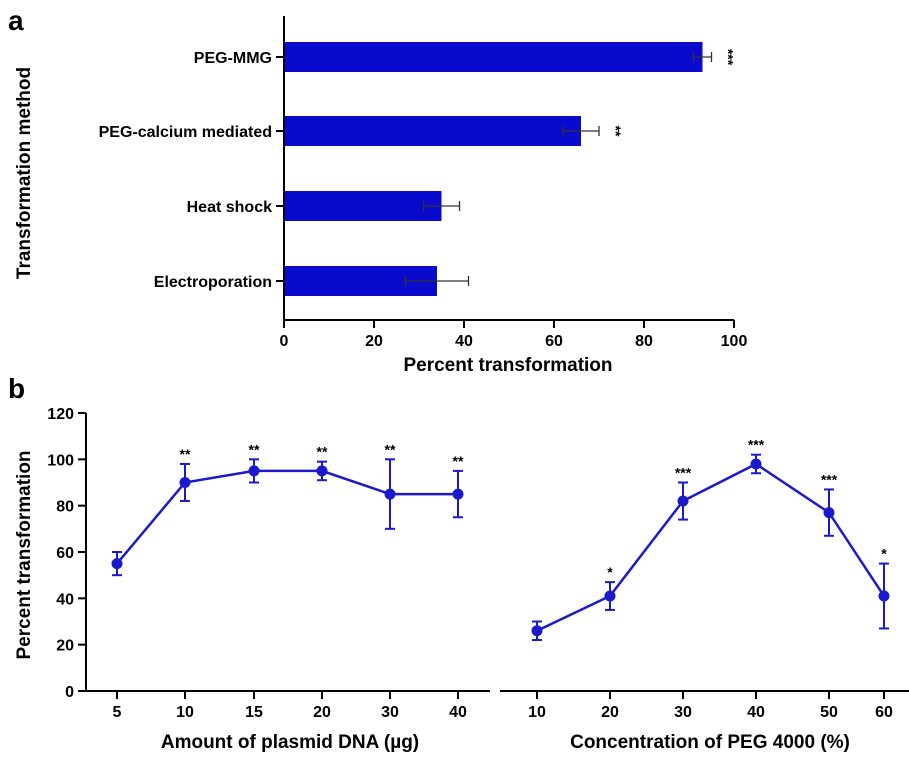  What do you see at coordinates (117, 712) in the screenshot?
I see `b1-x-tick-label-0: 5` at bounding box center [117, 712].